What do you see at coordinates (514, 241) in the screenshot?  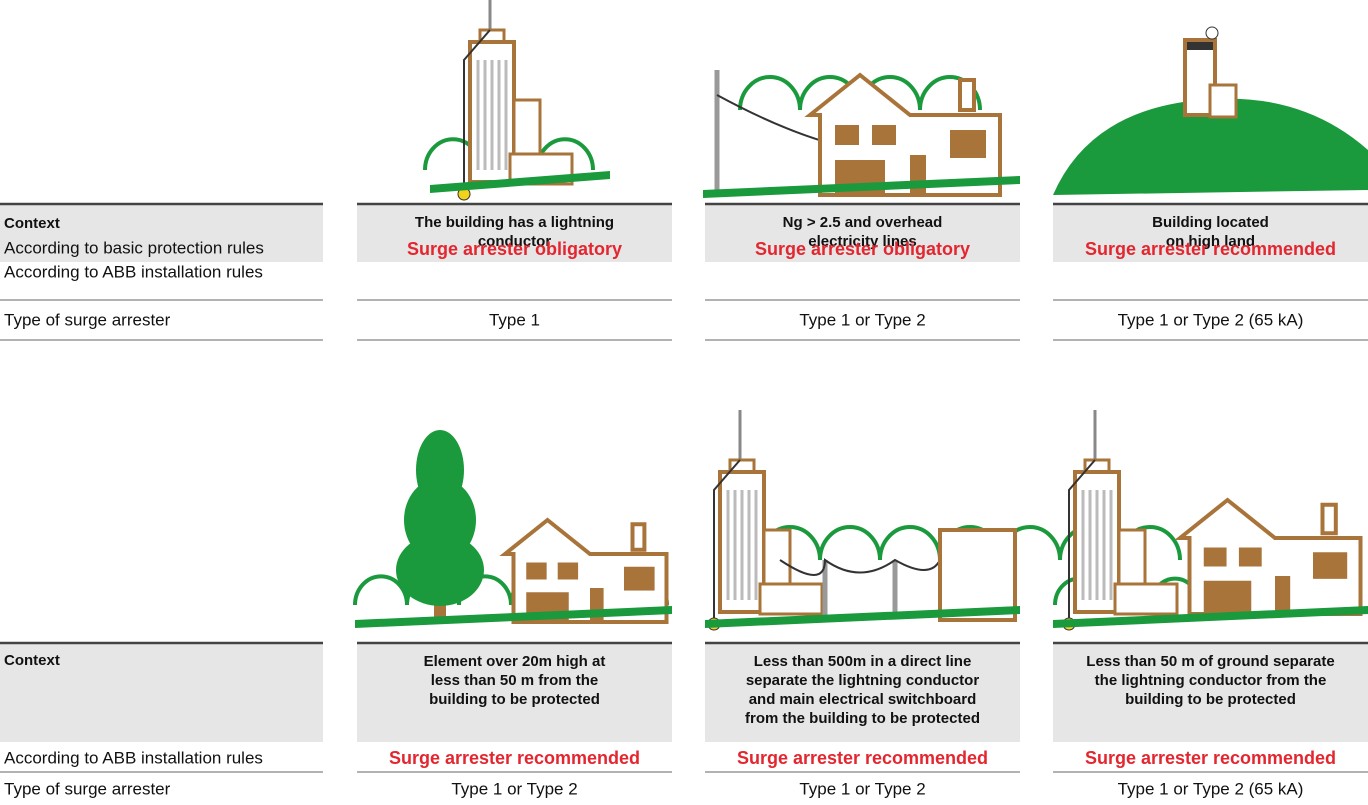 I see `context-text: conductor` at bounding box center [514, 241].